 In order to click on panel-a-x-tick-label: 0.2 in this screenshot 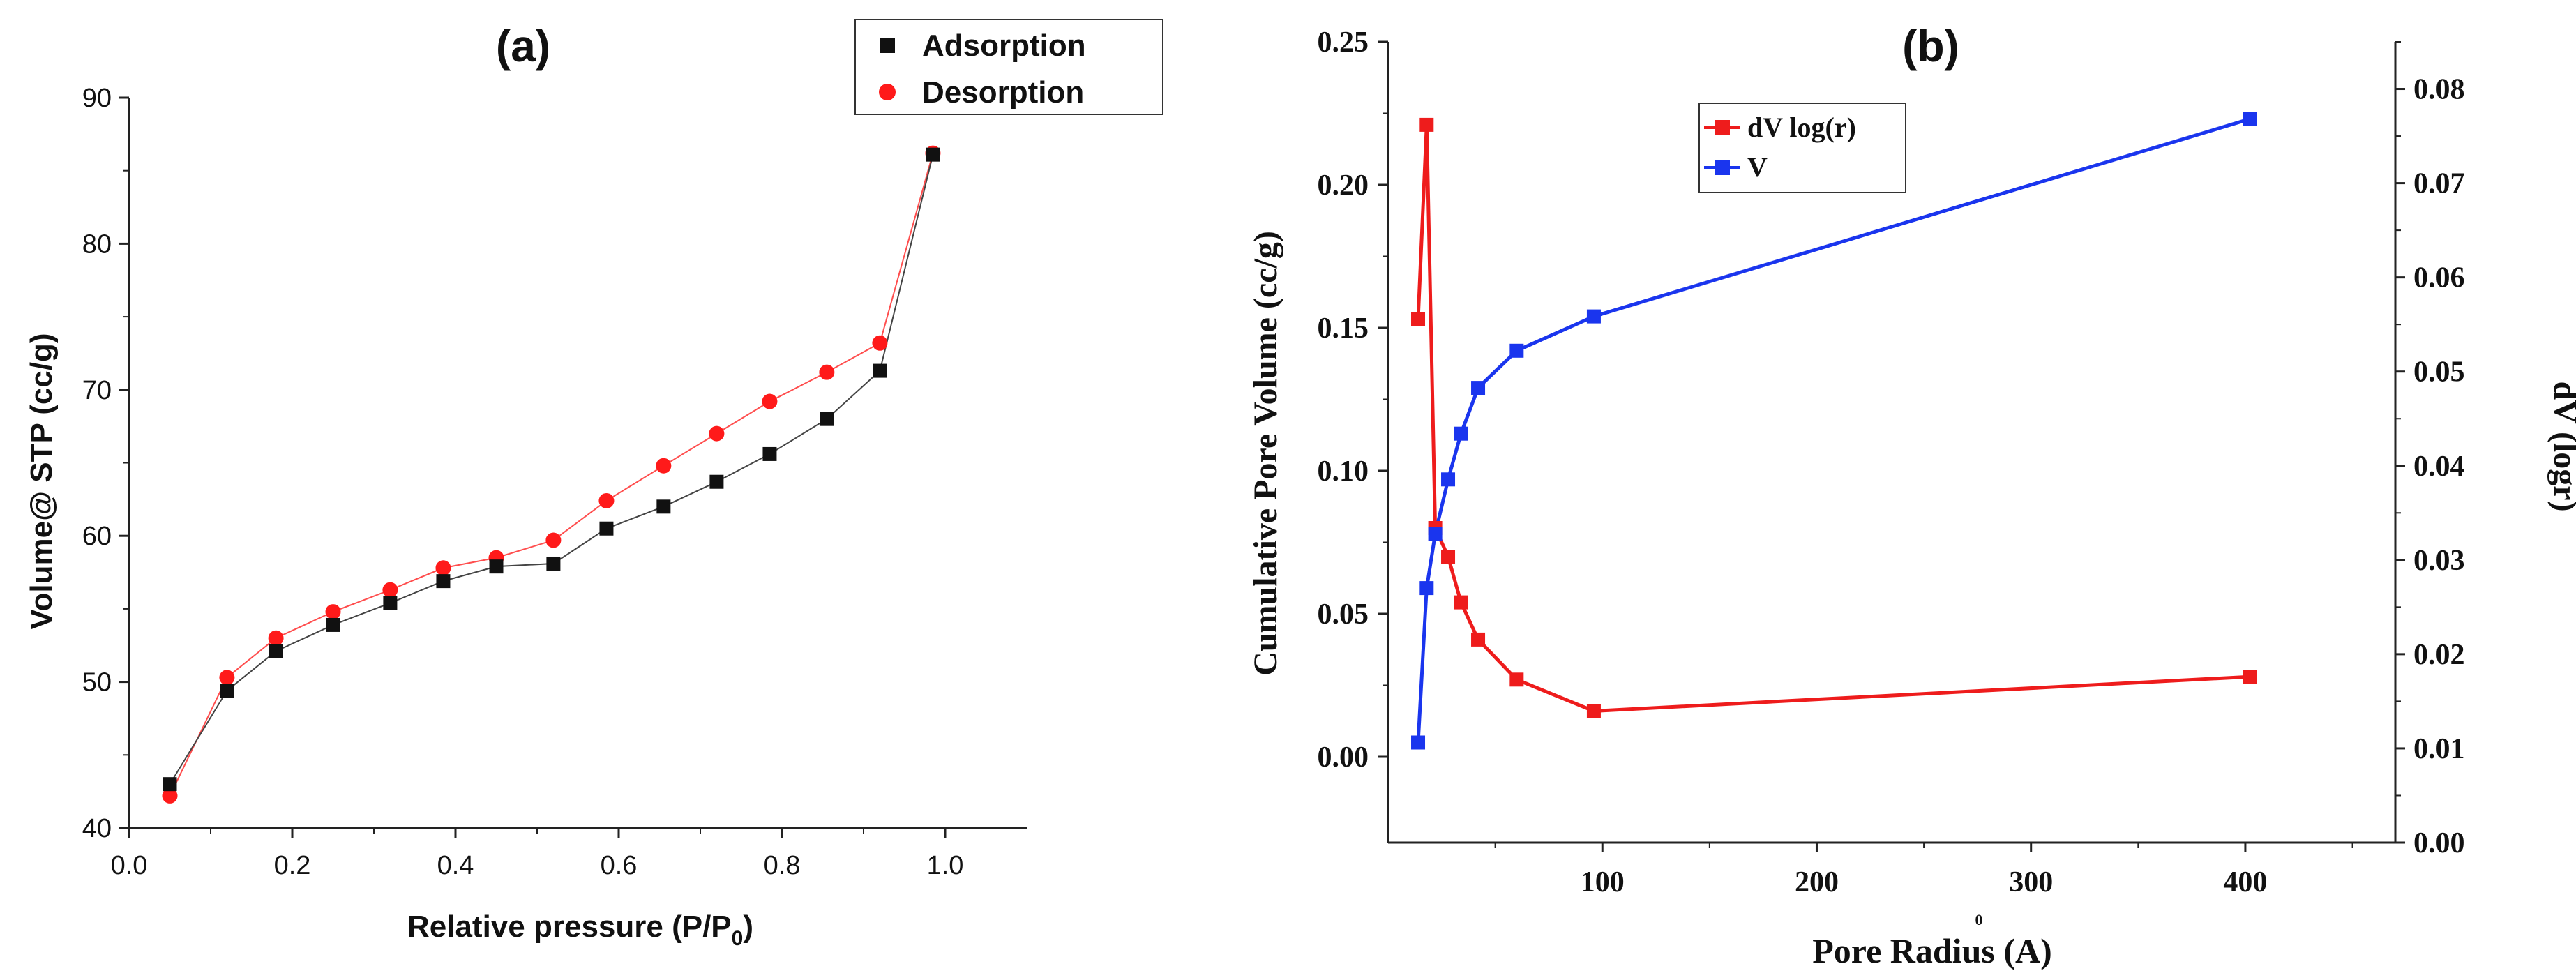, I will do `click(292, 865)`.